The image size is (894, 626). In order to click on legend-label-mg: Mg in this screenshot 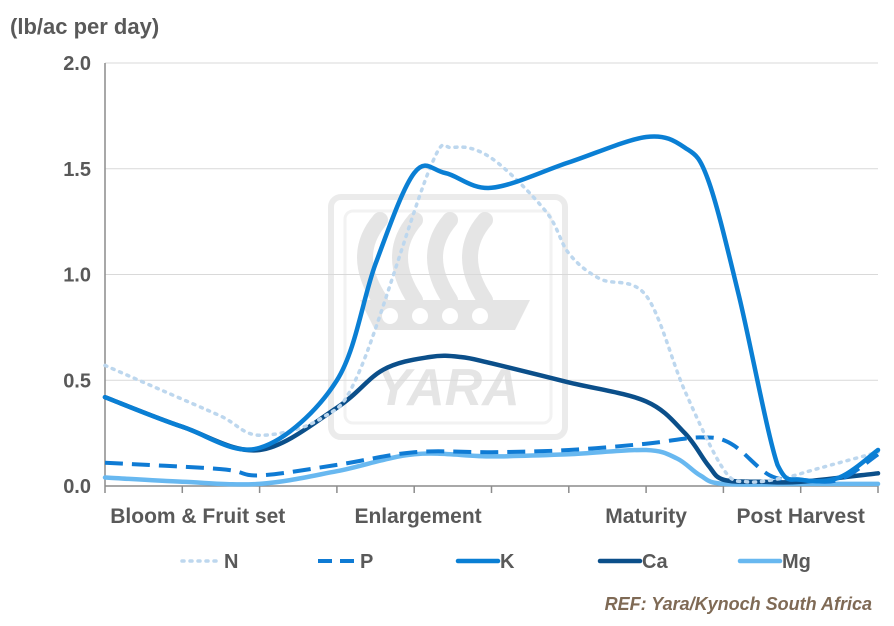, I will do `click(796, 562)`.